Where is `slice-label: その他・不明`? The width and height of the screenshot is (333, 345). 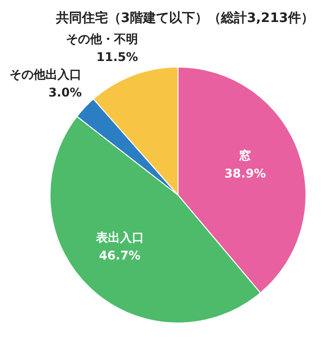 slice-label: その他・不明 is located at coordinates (102, 39).